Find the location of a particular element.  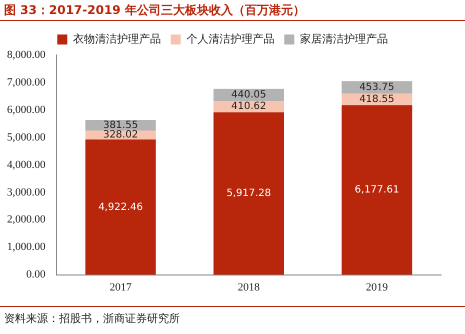

data-label: 410.62 is located at coordinates (248, 106).